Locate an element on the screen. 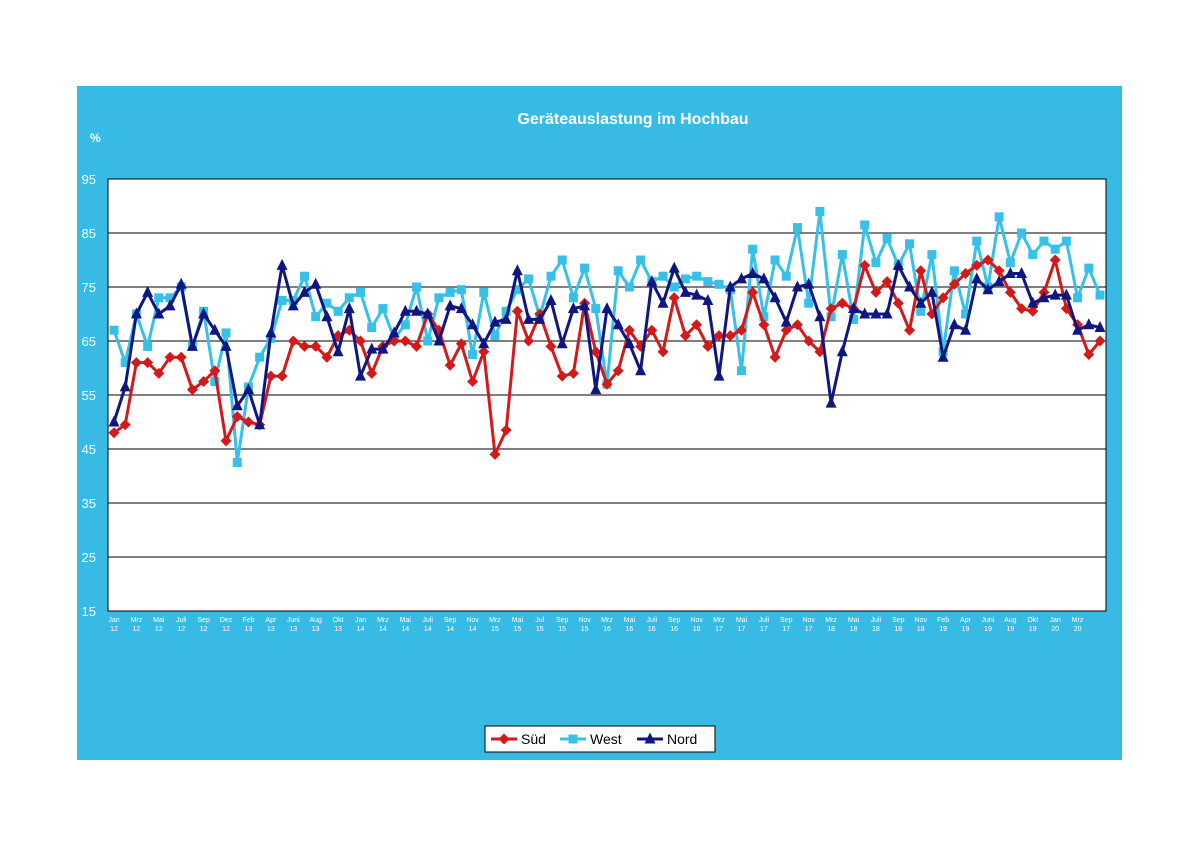 The height and width of the screenshot is (848, 1200). legend-marker-s-d is located at coordinates (504, 739).